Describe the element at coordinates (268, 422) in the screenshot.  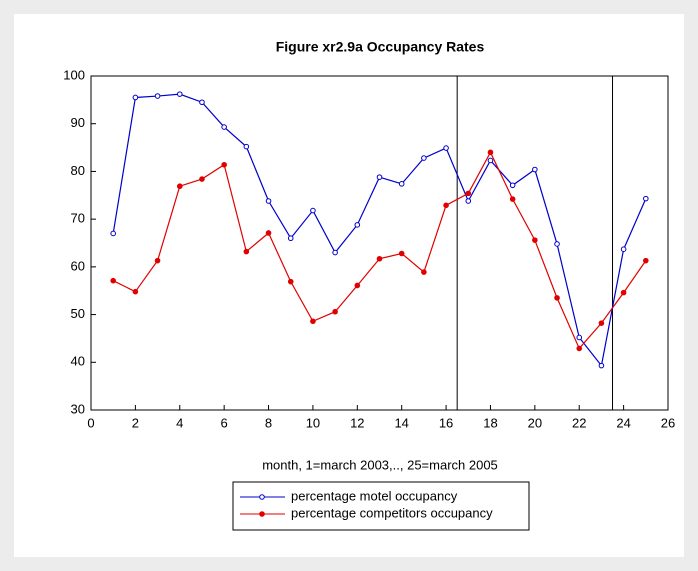
I see `x-tick-label: 8` at that location.